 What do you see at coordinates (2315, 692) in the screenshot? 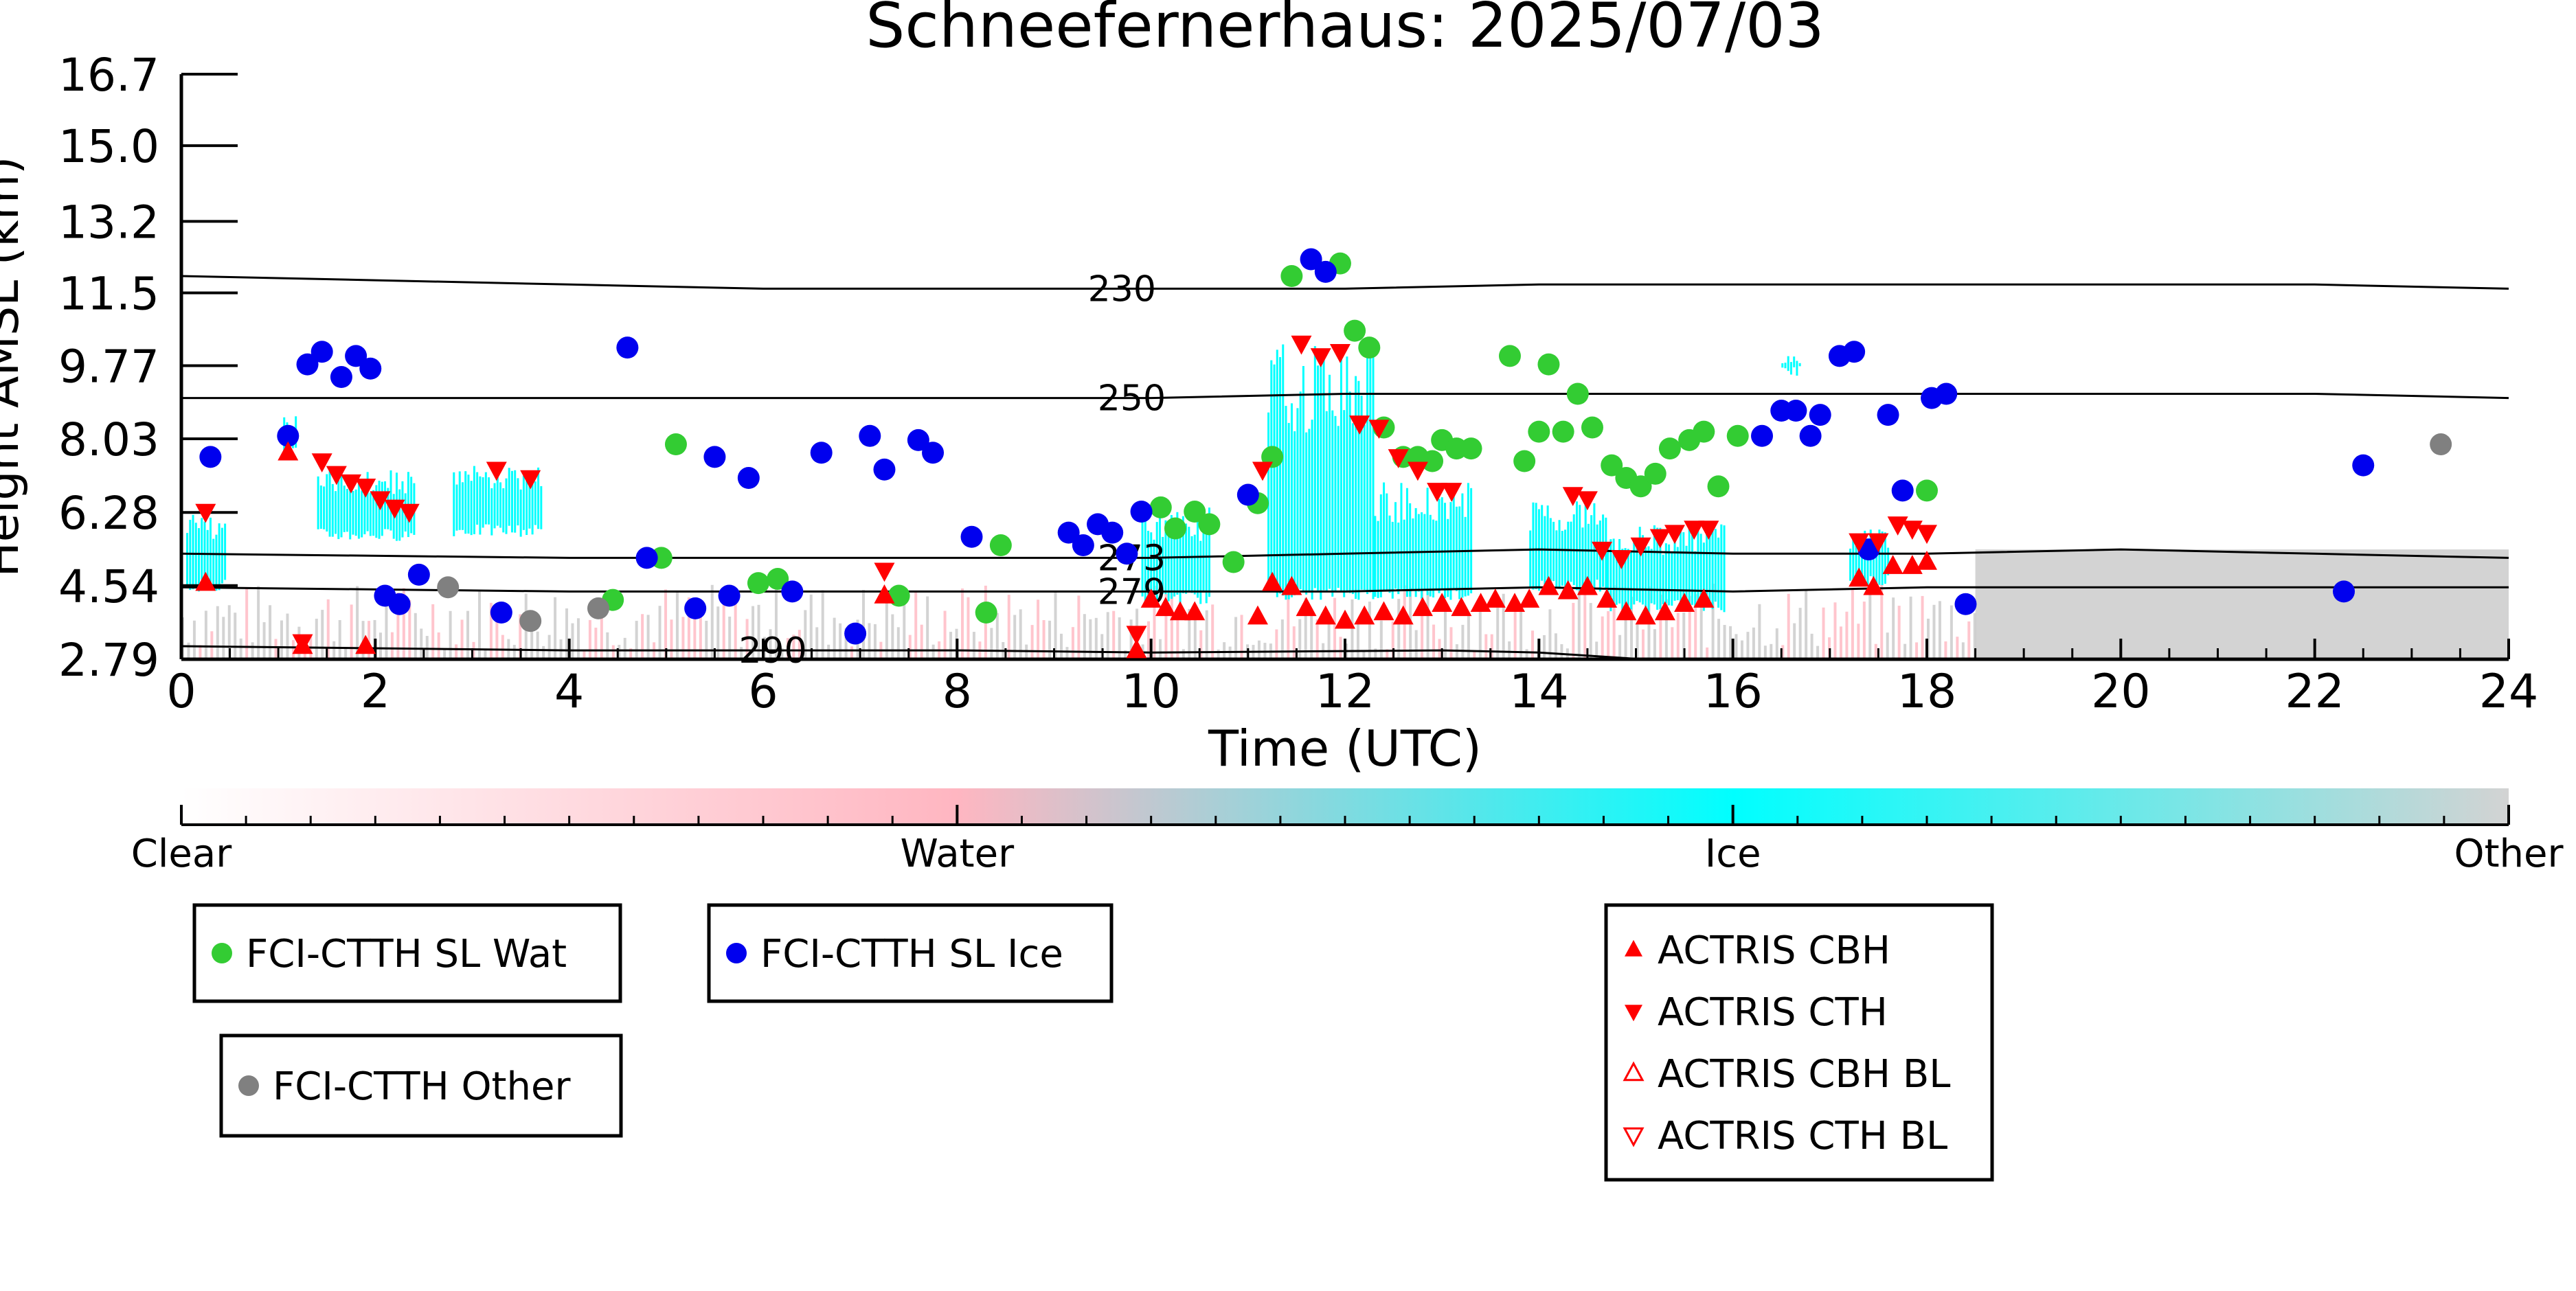
I see `x-tick-label: 22` at bounding box center [2315, 692].